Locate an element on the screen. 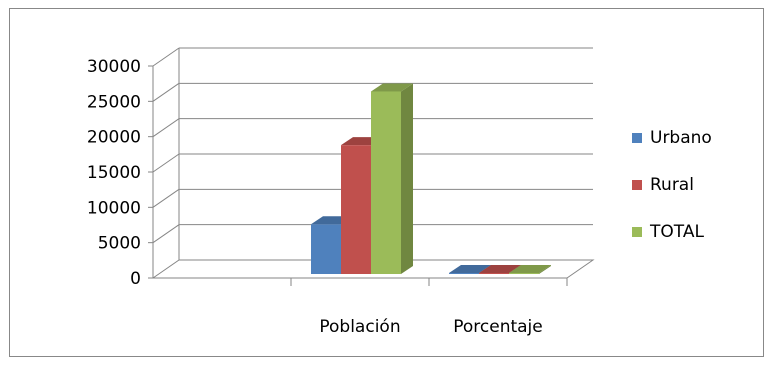 The image size is (773, 371). y-tick-labels: 0 5000 10000 15000 20000 25000 30000 is located at coordinates (114, 173).